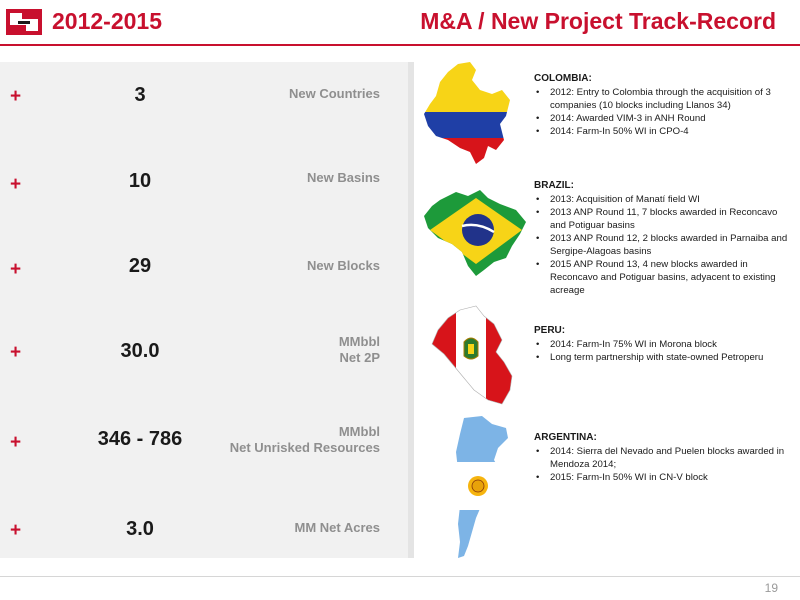 The image size is (800, 600). I want to click on stat-label: New Blocks, so click(343, 265).